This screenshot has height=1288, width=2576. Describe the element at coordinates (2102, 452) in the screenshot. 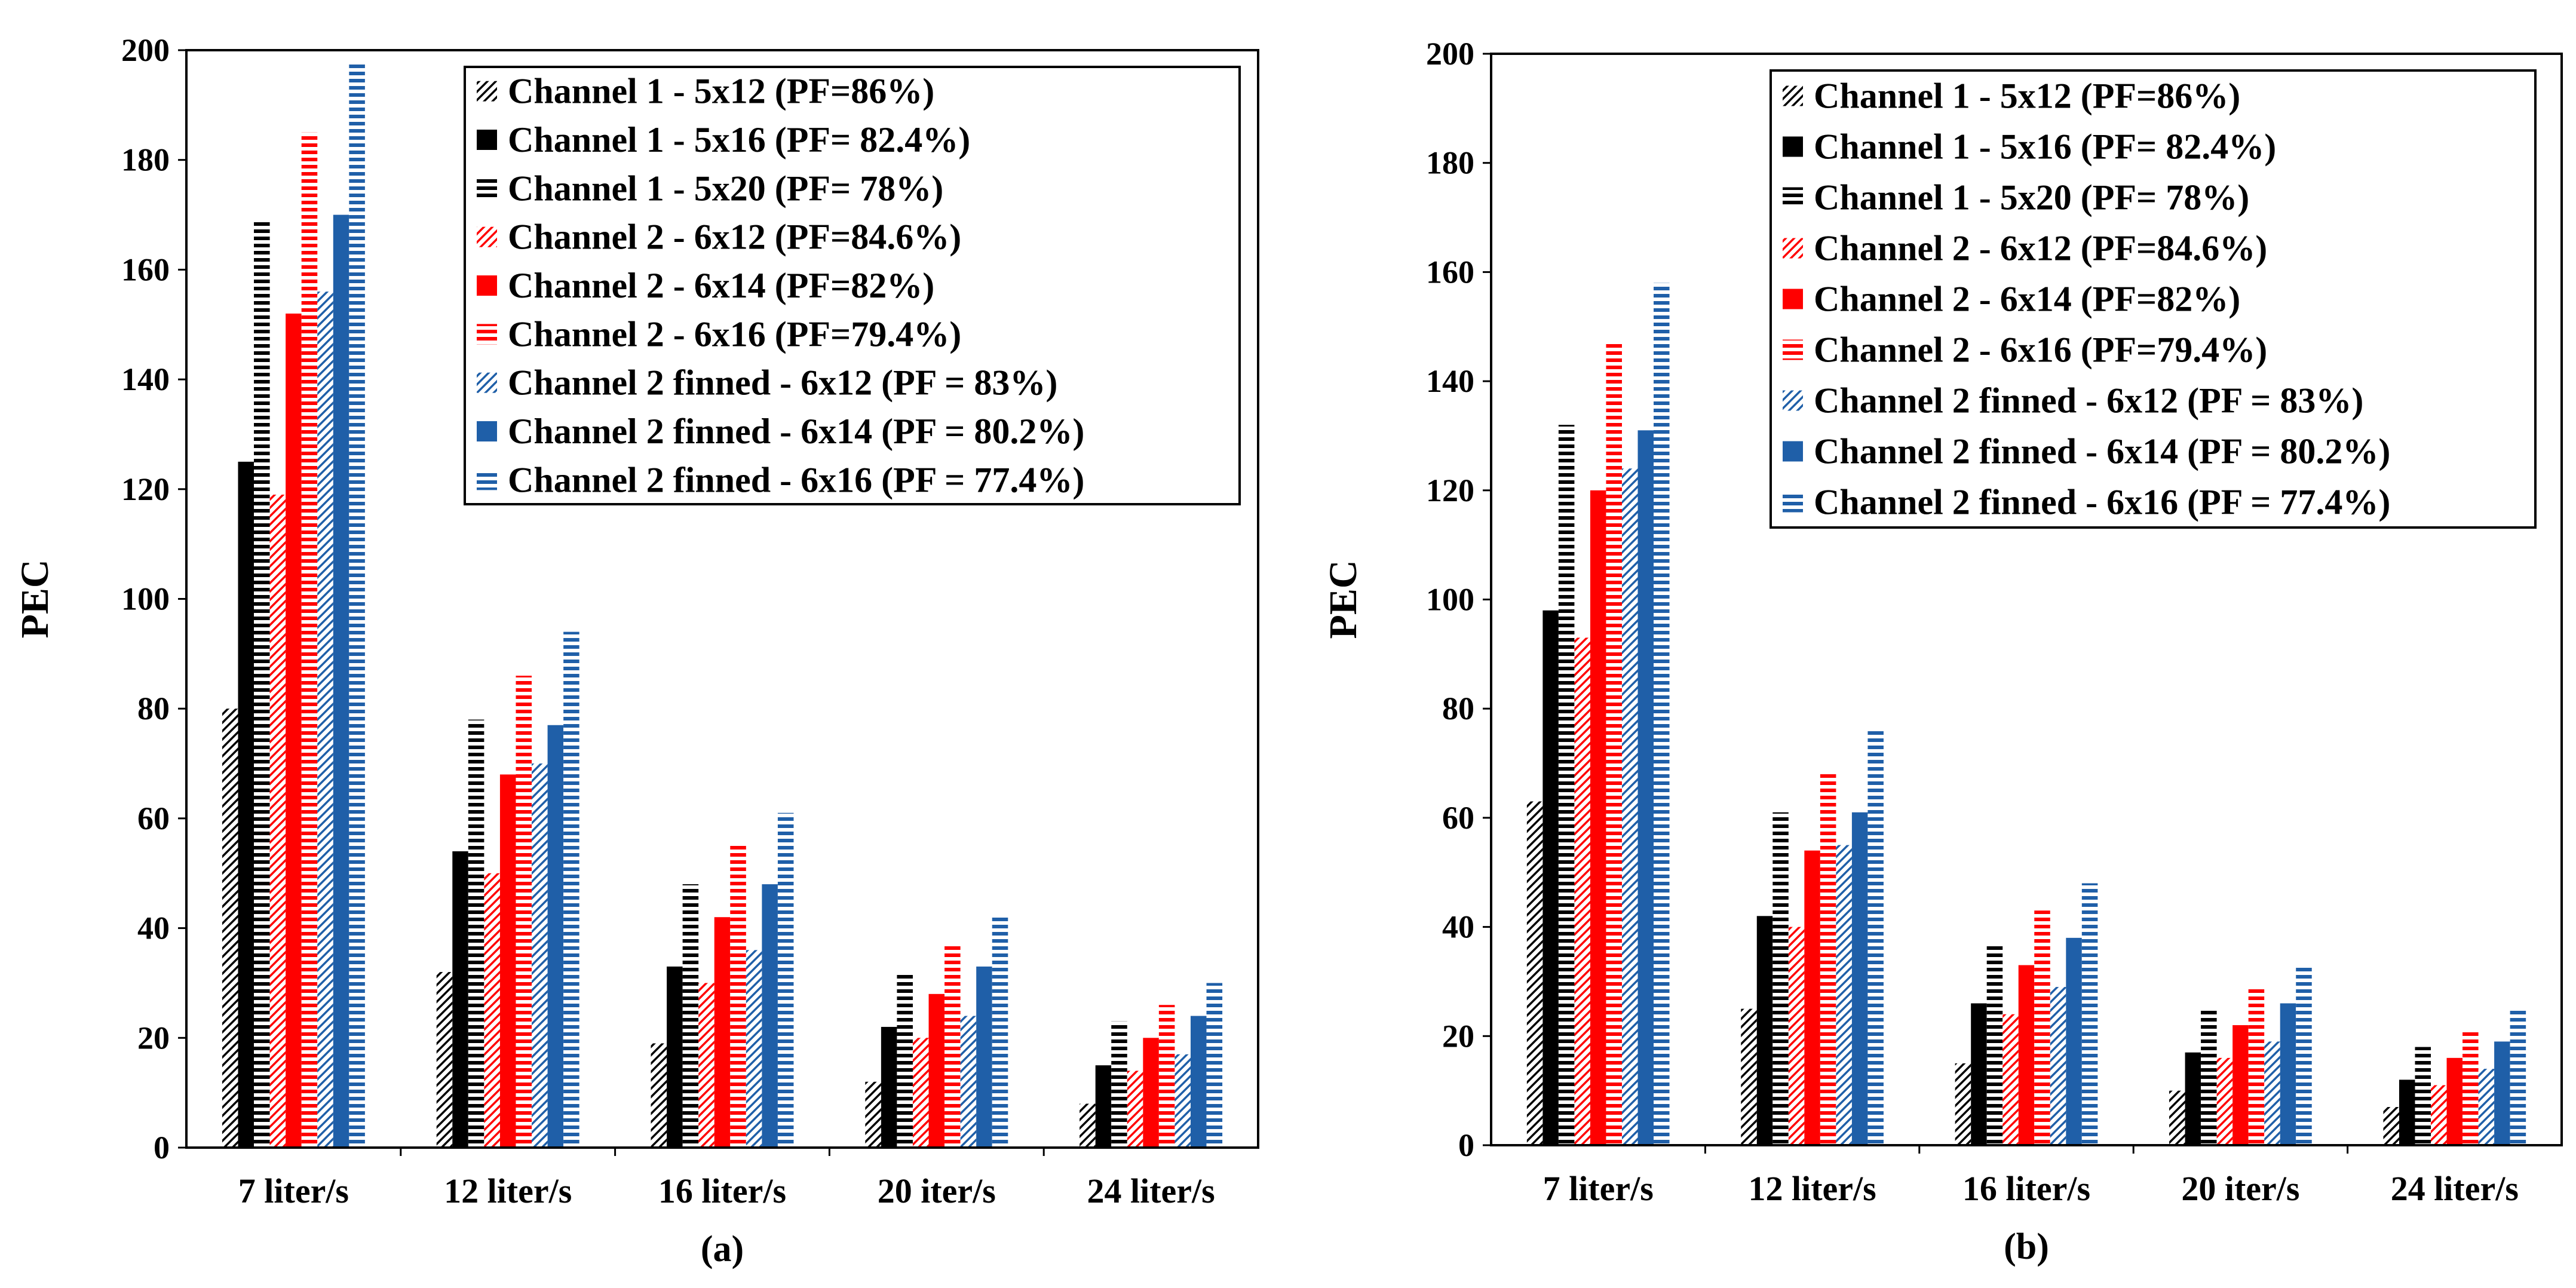

I see `legend-label: Channel 2 finned - 6x14 (PF = 80.2%)` at that location.